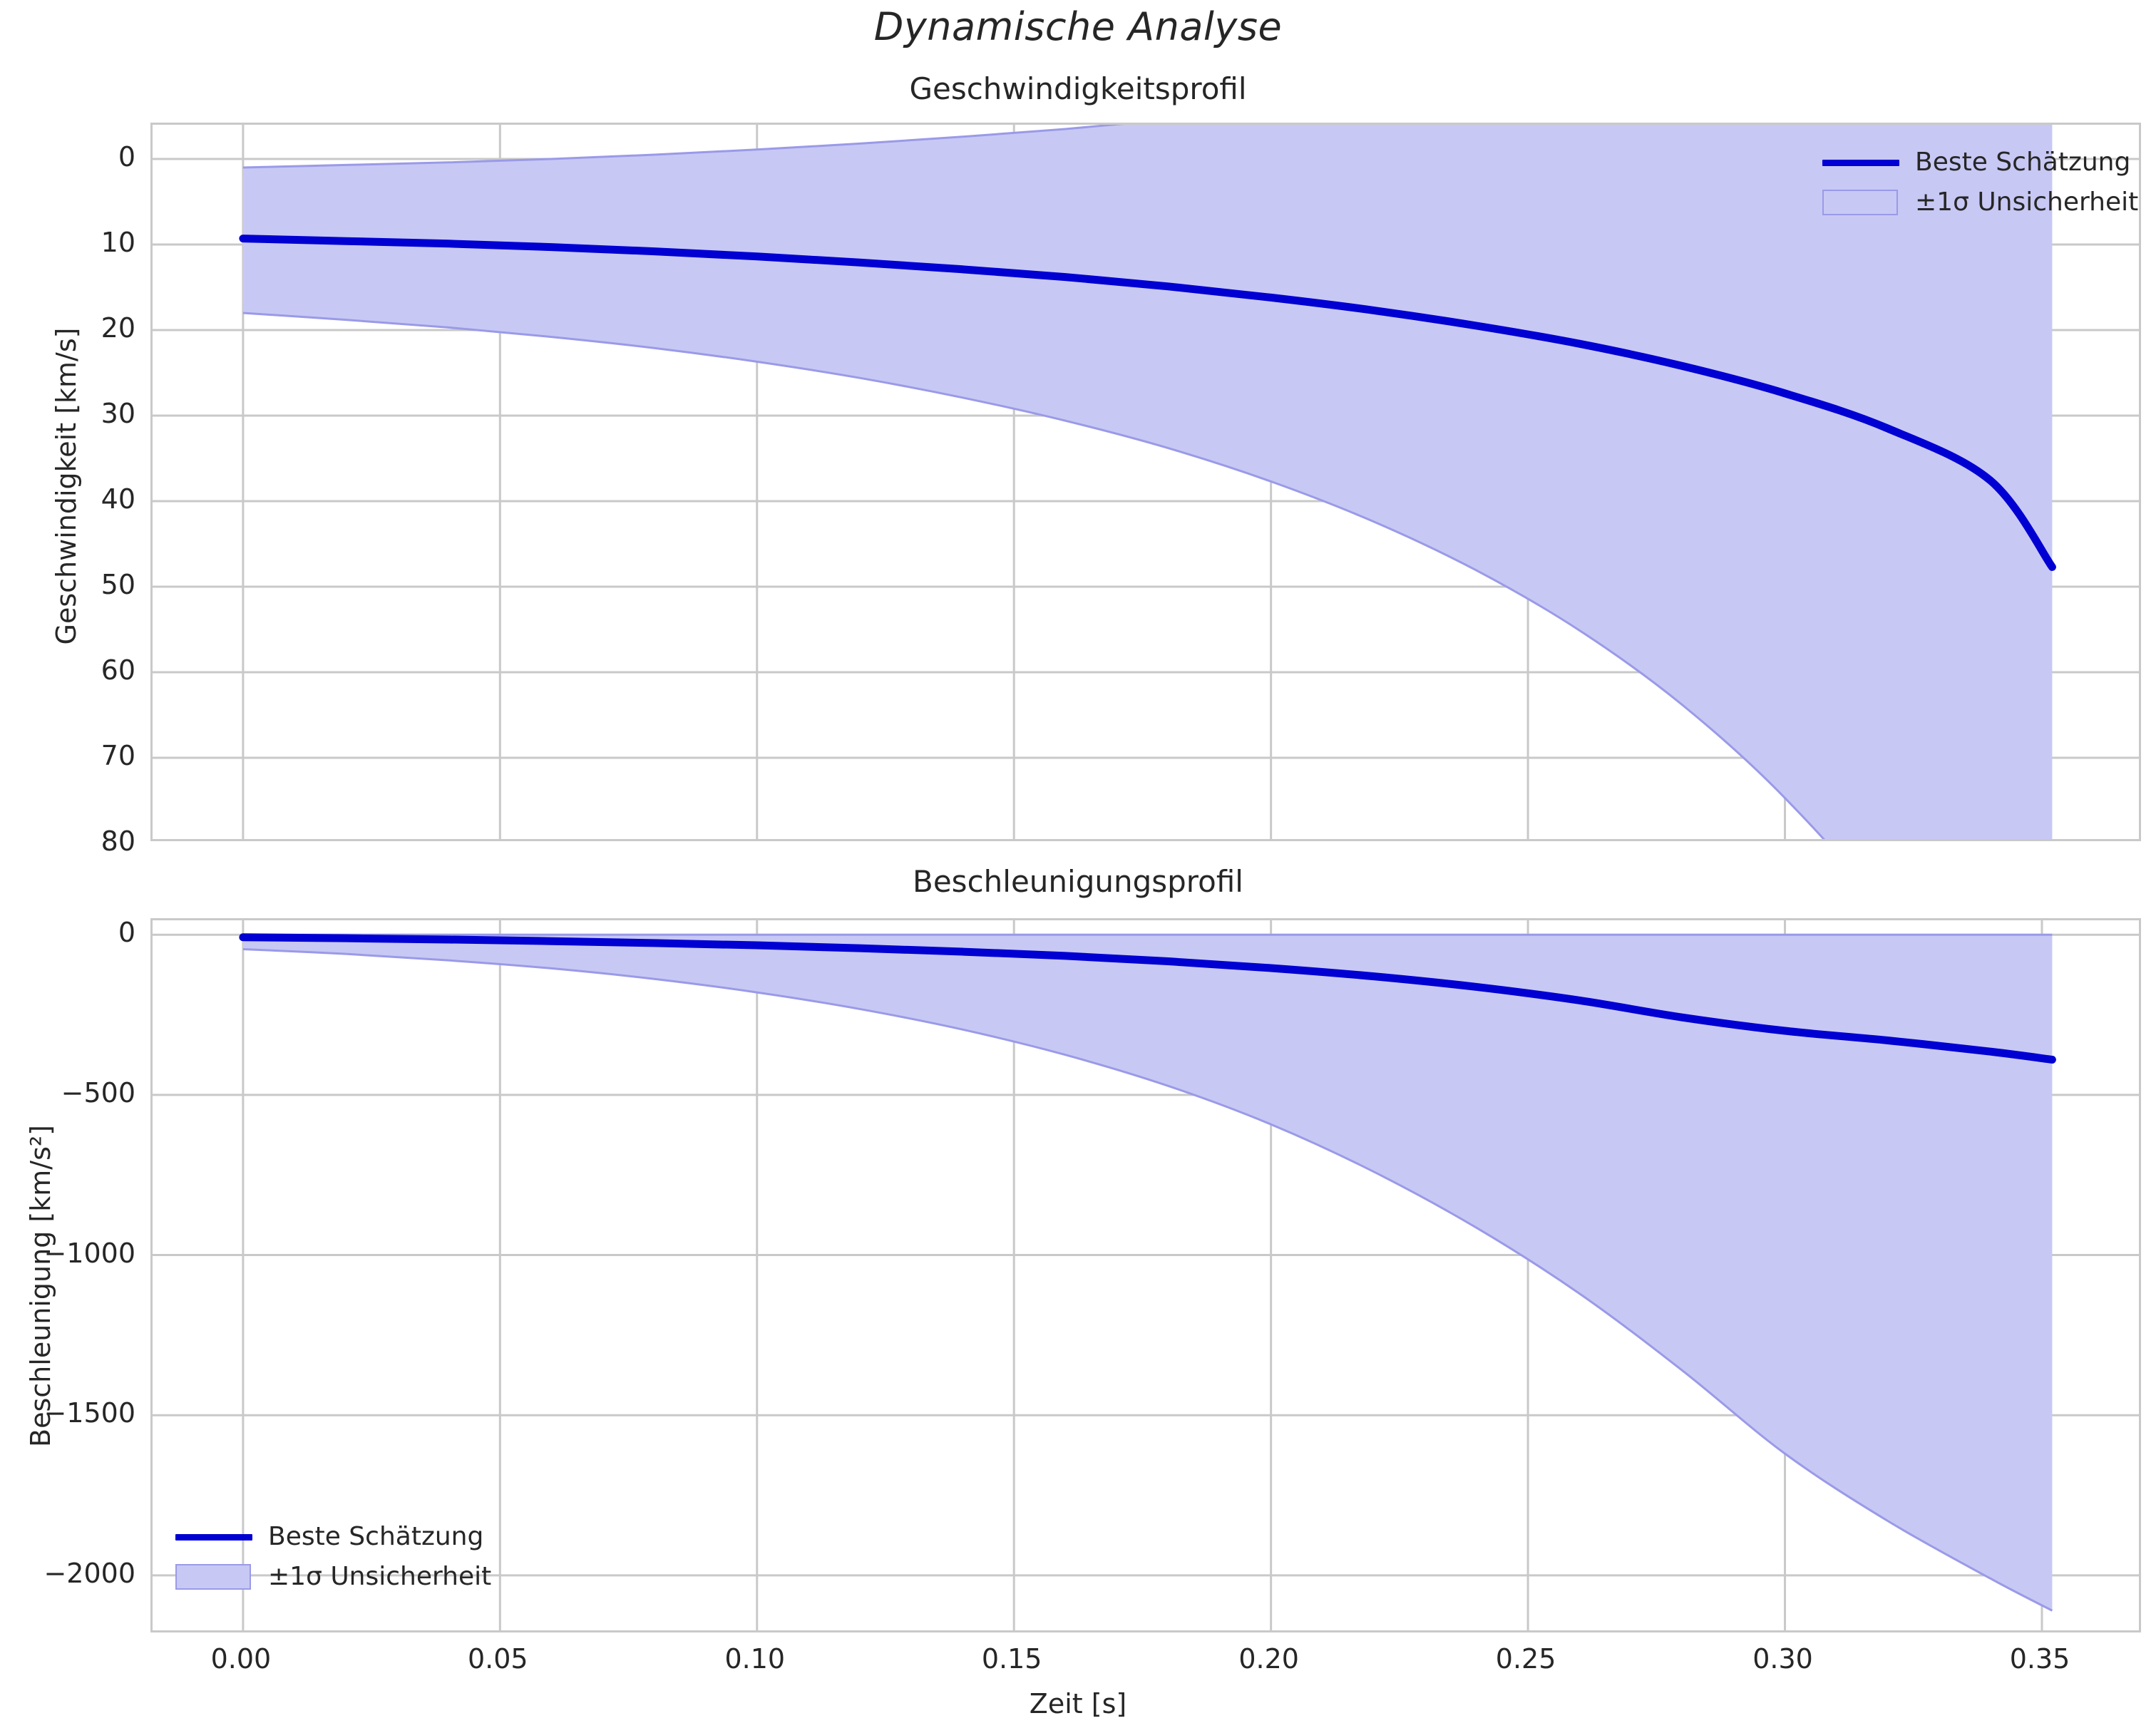  What do you see at coordinates (89, 1413) in the screenshot?
I see `y-tick-label: −1500` at bounding box center [89, 1413].